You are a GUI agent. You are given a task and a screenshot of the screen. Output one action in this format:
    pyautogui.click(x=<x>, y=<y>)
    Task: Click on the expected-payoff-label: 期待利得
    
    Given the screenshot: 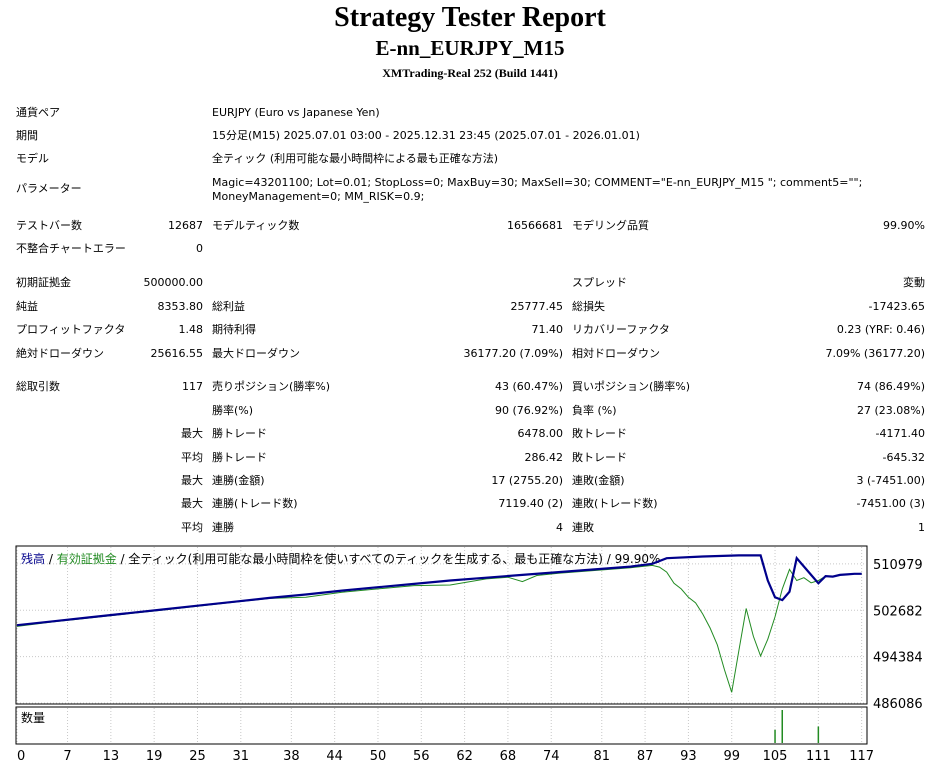 What is the action you would take?
    pyautogui.click(x=234, y=329)
    